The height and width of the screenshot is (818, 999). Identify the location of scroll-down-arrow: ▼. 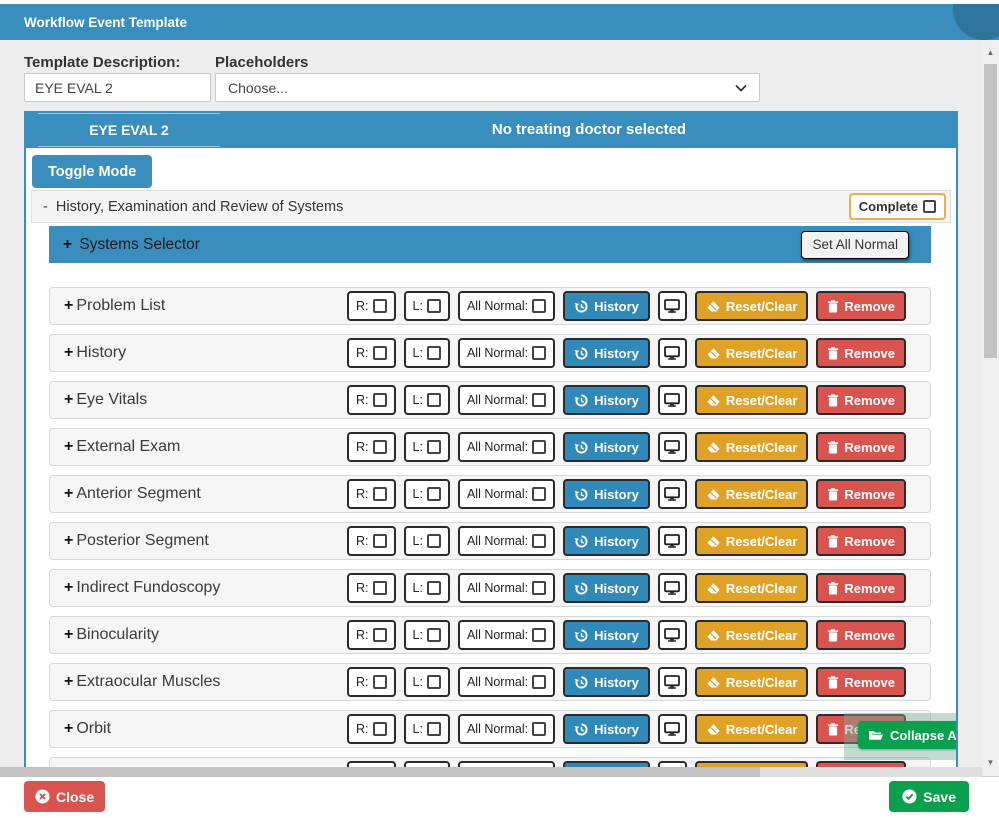
(990, 762).